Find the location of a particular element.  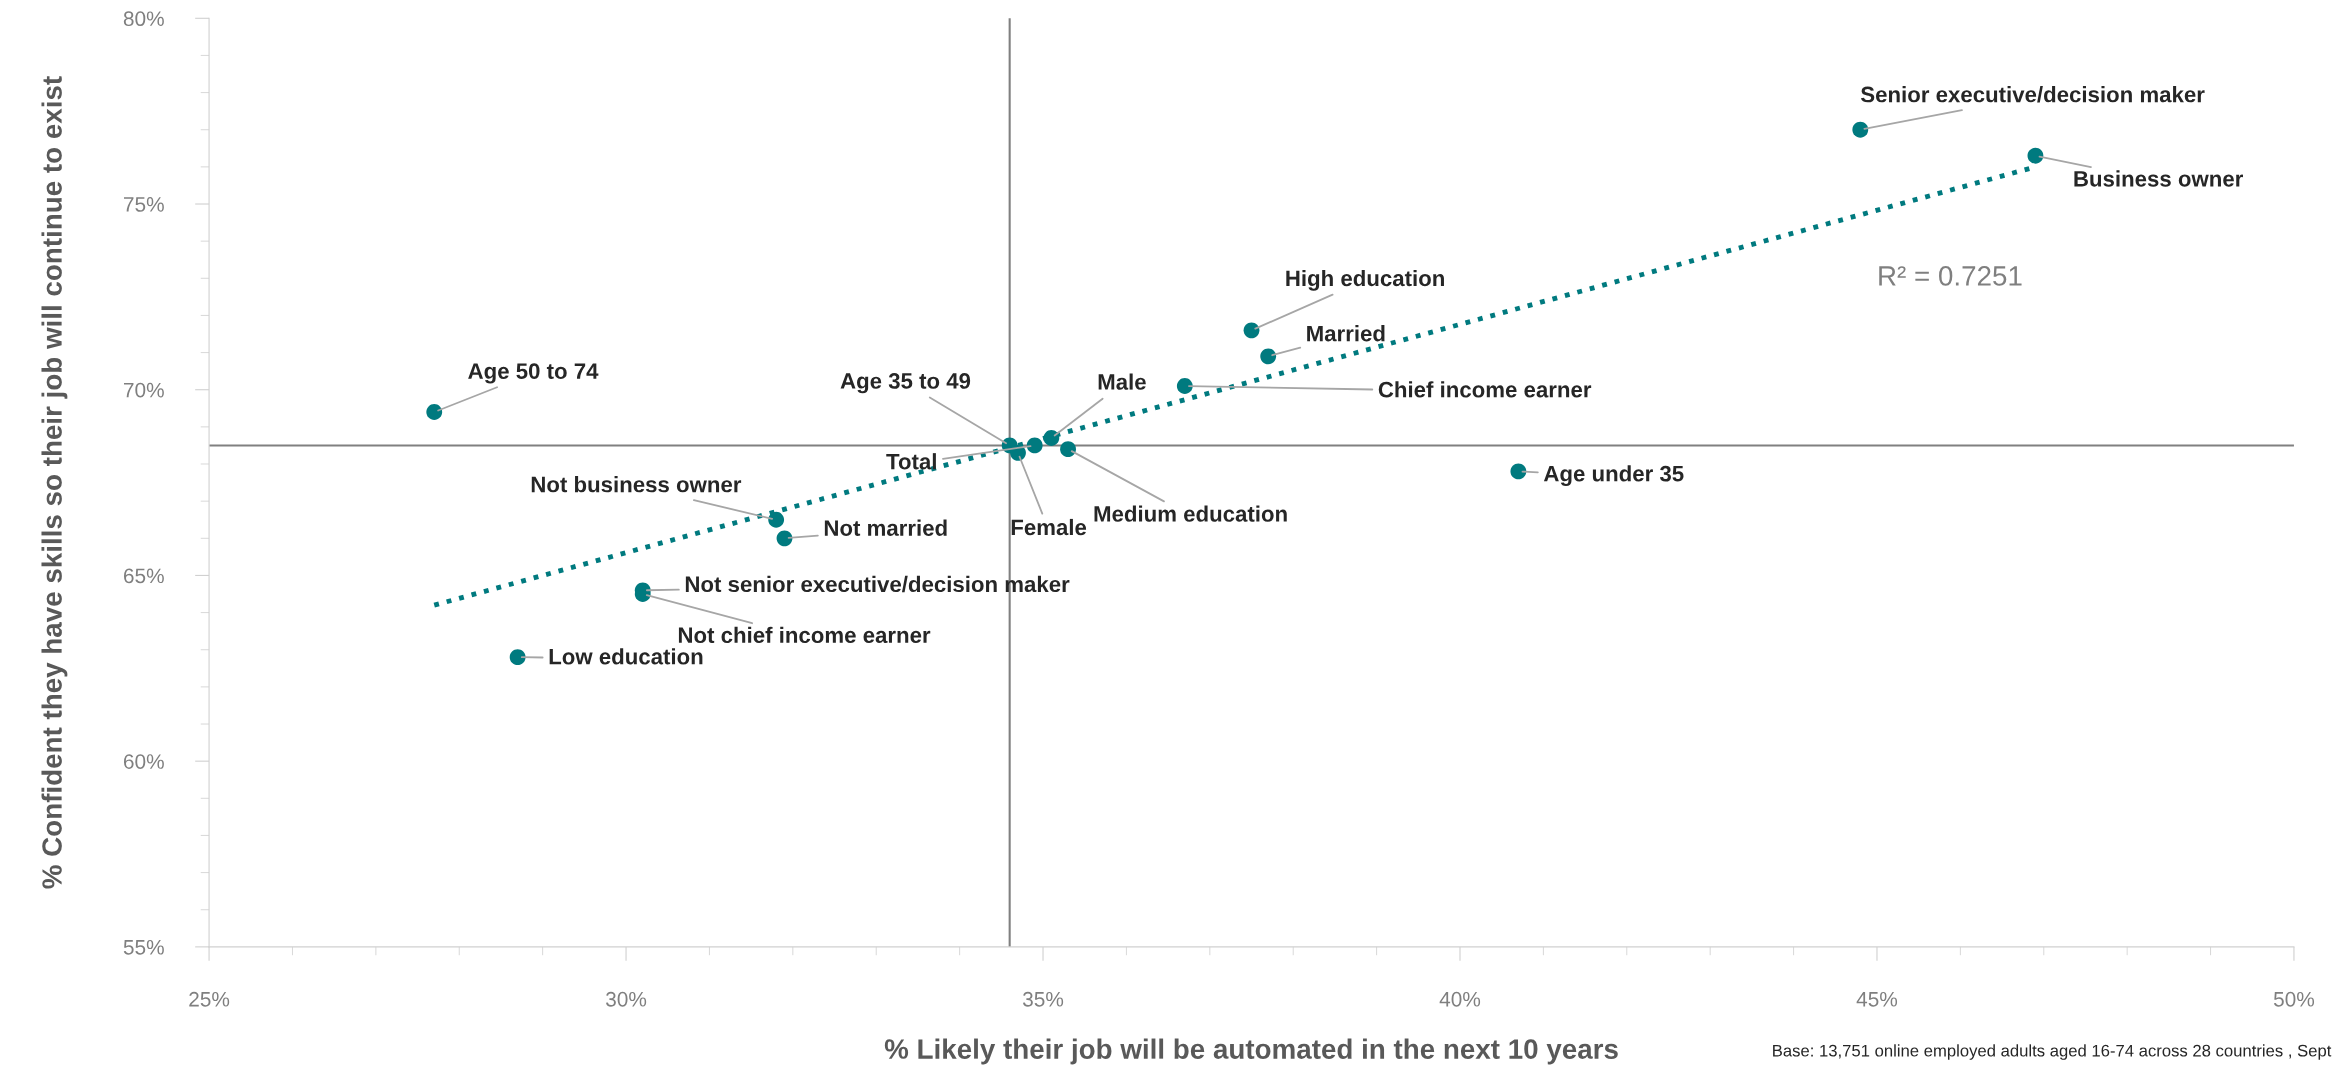

annotation: Male is located at coordinates (1122, 381).